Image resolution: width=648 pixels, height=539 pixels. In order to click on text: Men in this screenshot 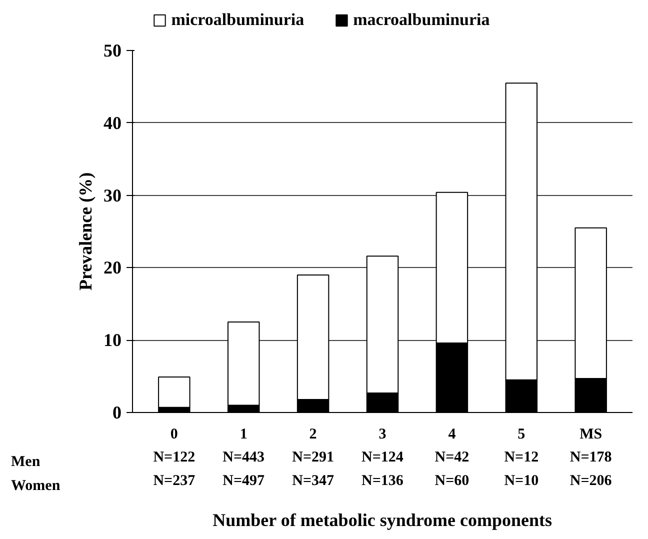, I will do `click(26, 462)`.